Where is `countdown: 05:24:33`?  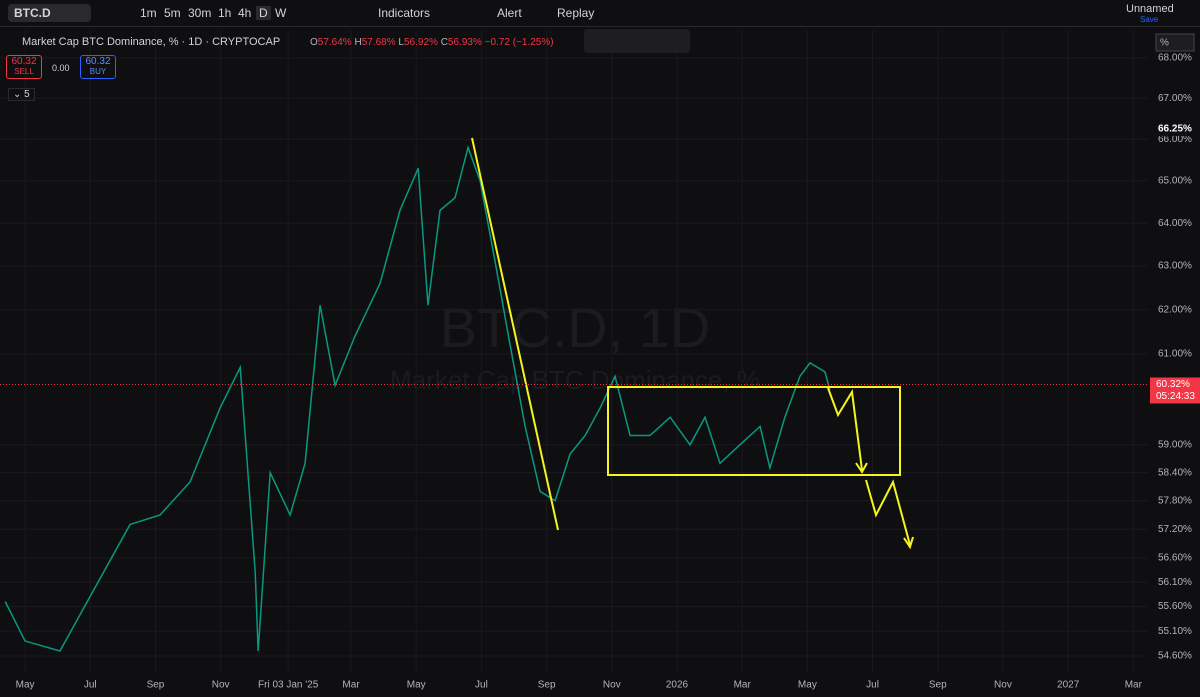 countdown: 05:24:33 is located at coordinates (1175, 396).